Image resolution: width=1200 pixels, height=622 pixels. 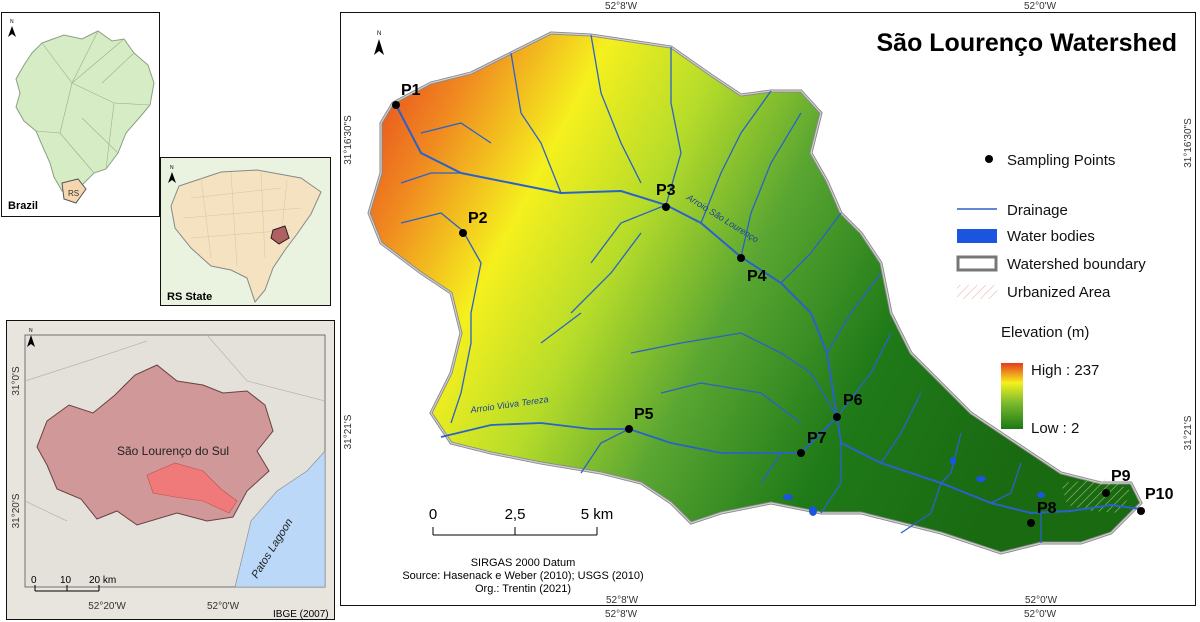 What do you see at coordinates (1188, 143) in the screenshot?
I see `right-lat-tick-31-16: 31°16'30"S` at bounding box center [1188, 143].